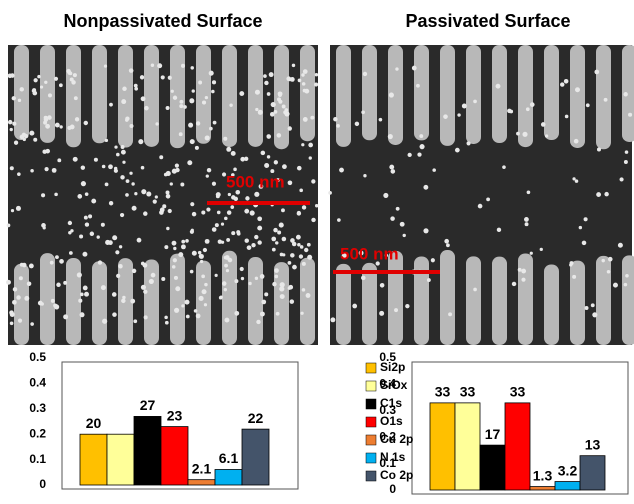 The width and height of the screenshot is (634, 504). Describe the element at coordinates (518, 392) in the screenshot. I see `value-label: 33` at that location.